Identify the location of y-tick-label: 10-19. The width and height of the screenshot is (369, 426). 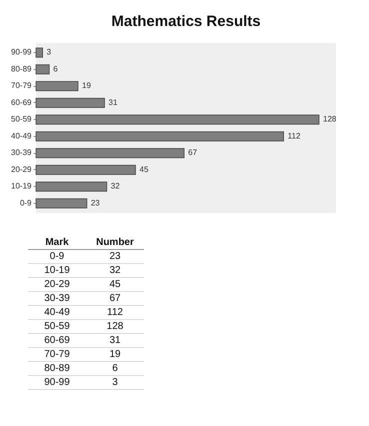
(21, 186).